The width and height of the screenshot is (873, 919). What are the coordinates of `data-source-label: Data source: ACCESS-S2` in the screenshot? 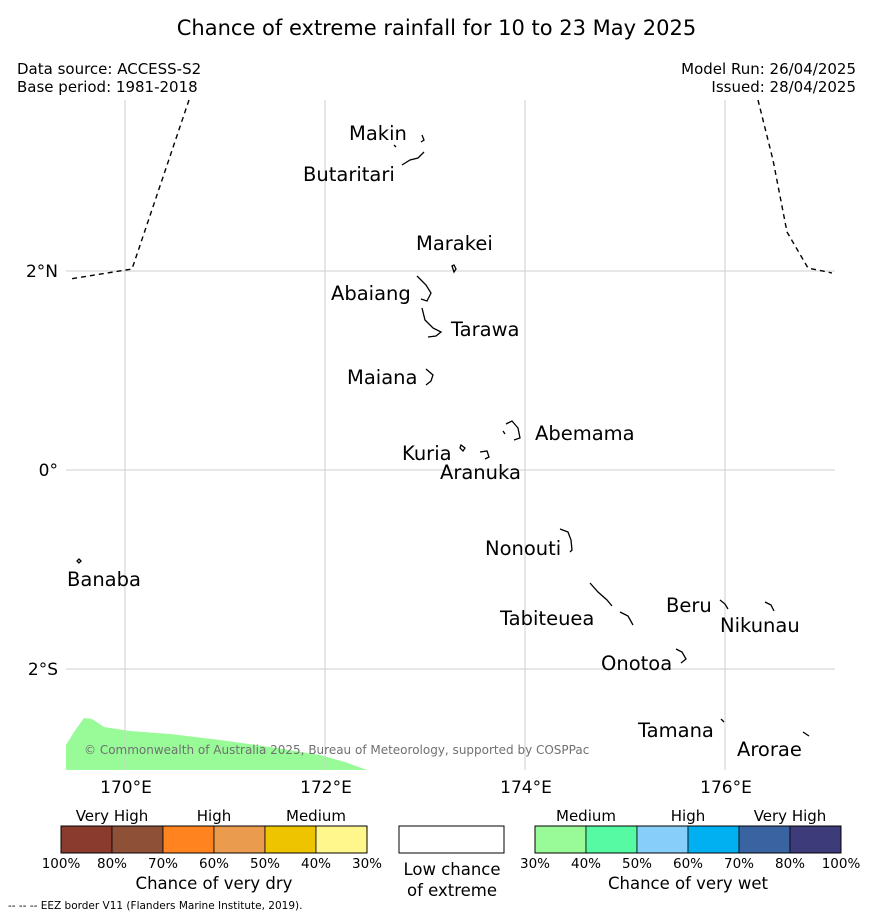 It's located at (109, 69).